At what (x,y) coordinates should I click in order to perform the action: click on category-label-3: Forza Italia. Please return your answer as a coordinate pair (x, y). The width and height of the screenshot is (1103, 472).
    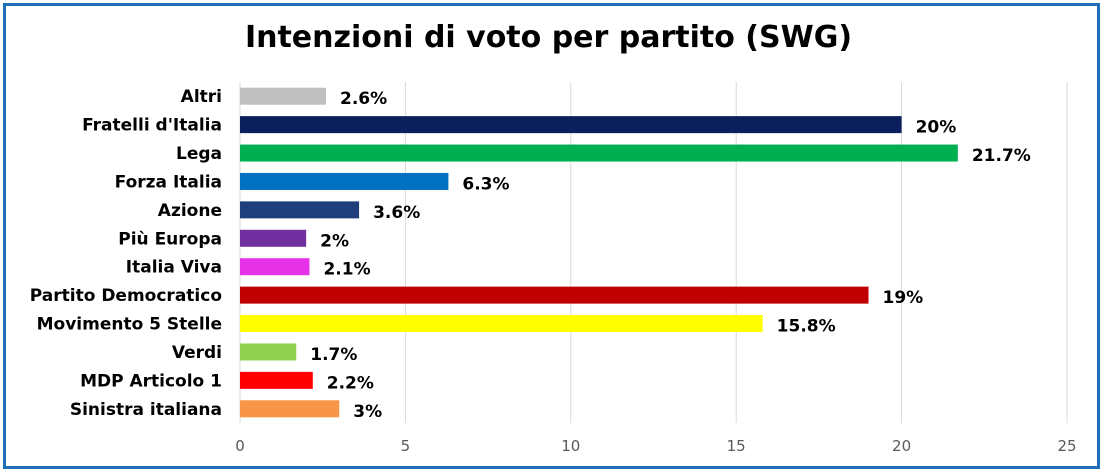
    Looking at the image, I should click on (168, 182).